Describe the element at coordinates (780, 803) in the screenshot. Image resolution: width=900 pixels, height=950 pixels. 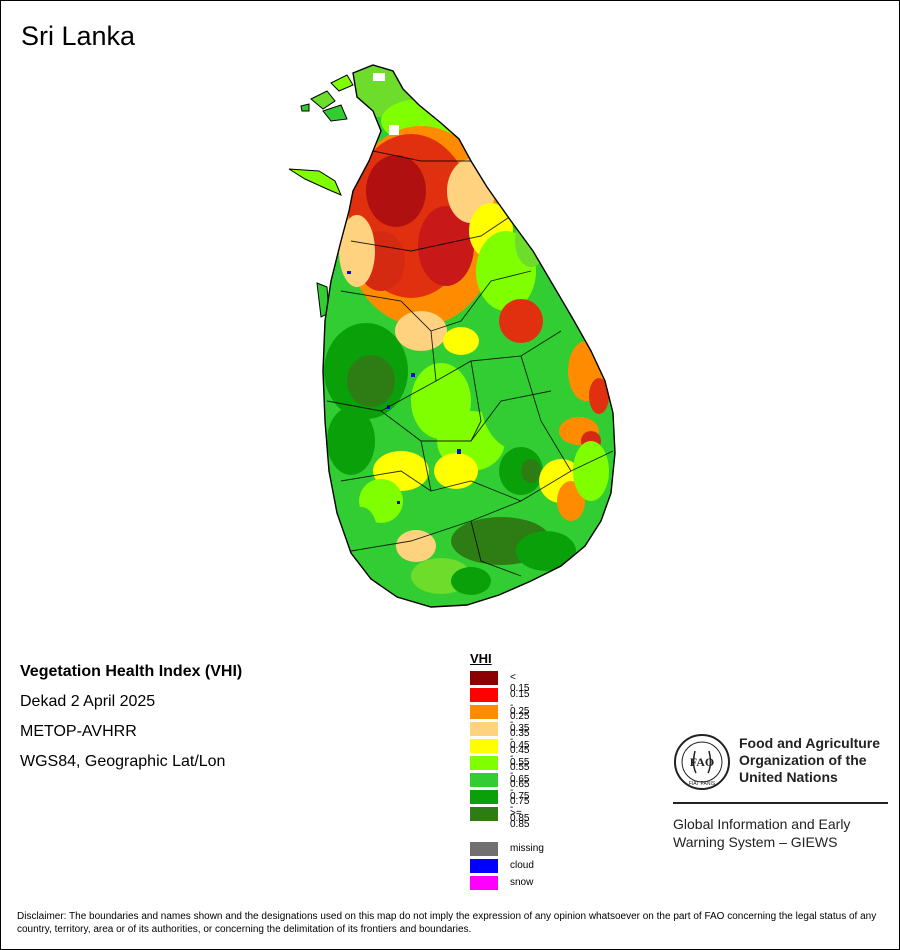
I see `fao-divider` at that location.